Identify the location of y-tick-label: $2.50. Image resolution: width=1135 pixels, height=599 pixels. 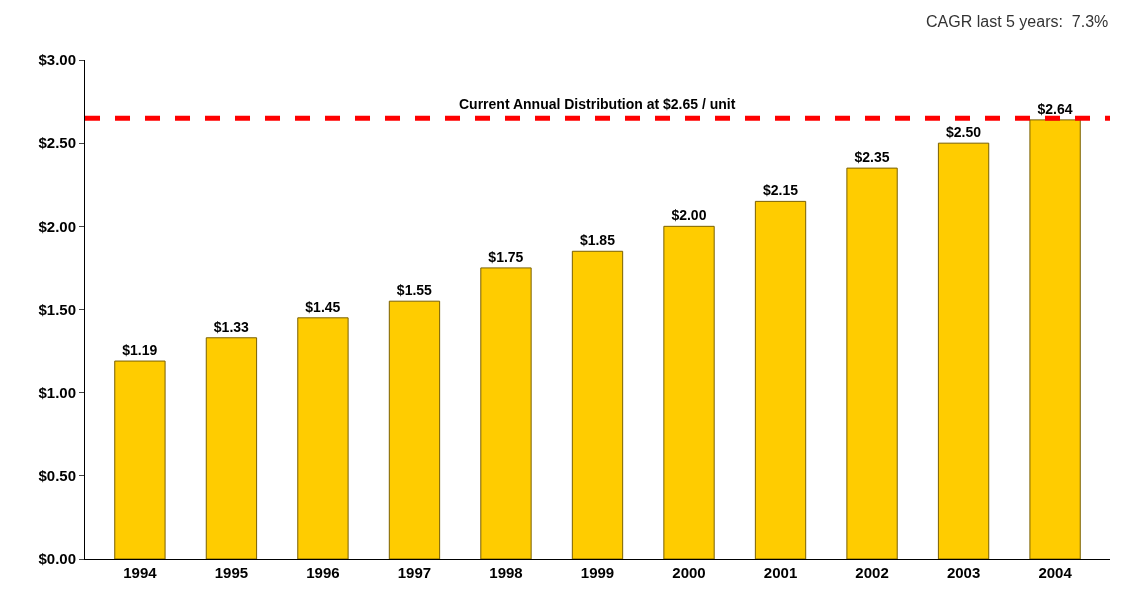
(57, 143).